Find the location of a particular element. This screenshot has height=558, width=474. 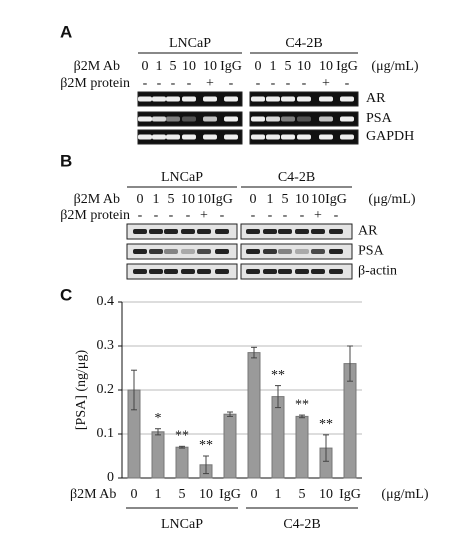

cell-line: LNCaP is located at coordinates (182, 177).